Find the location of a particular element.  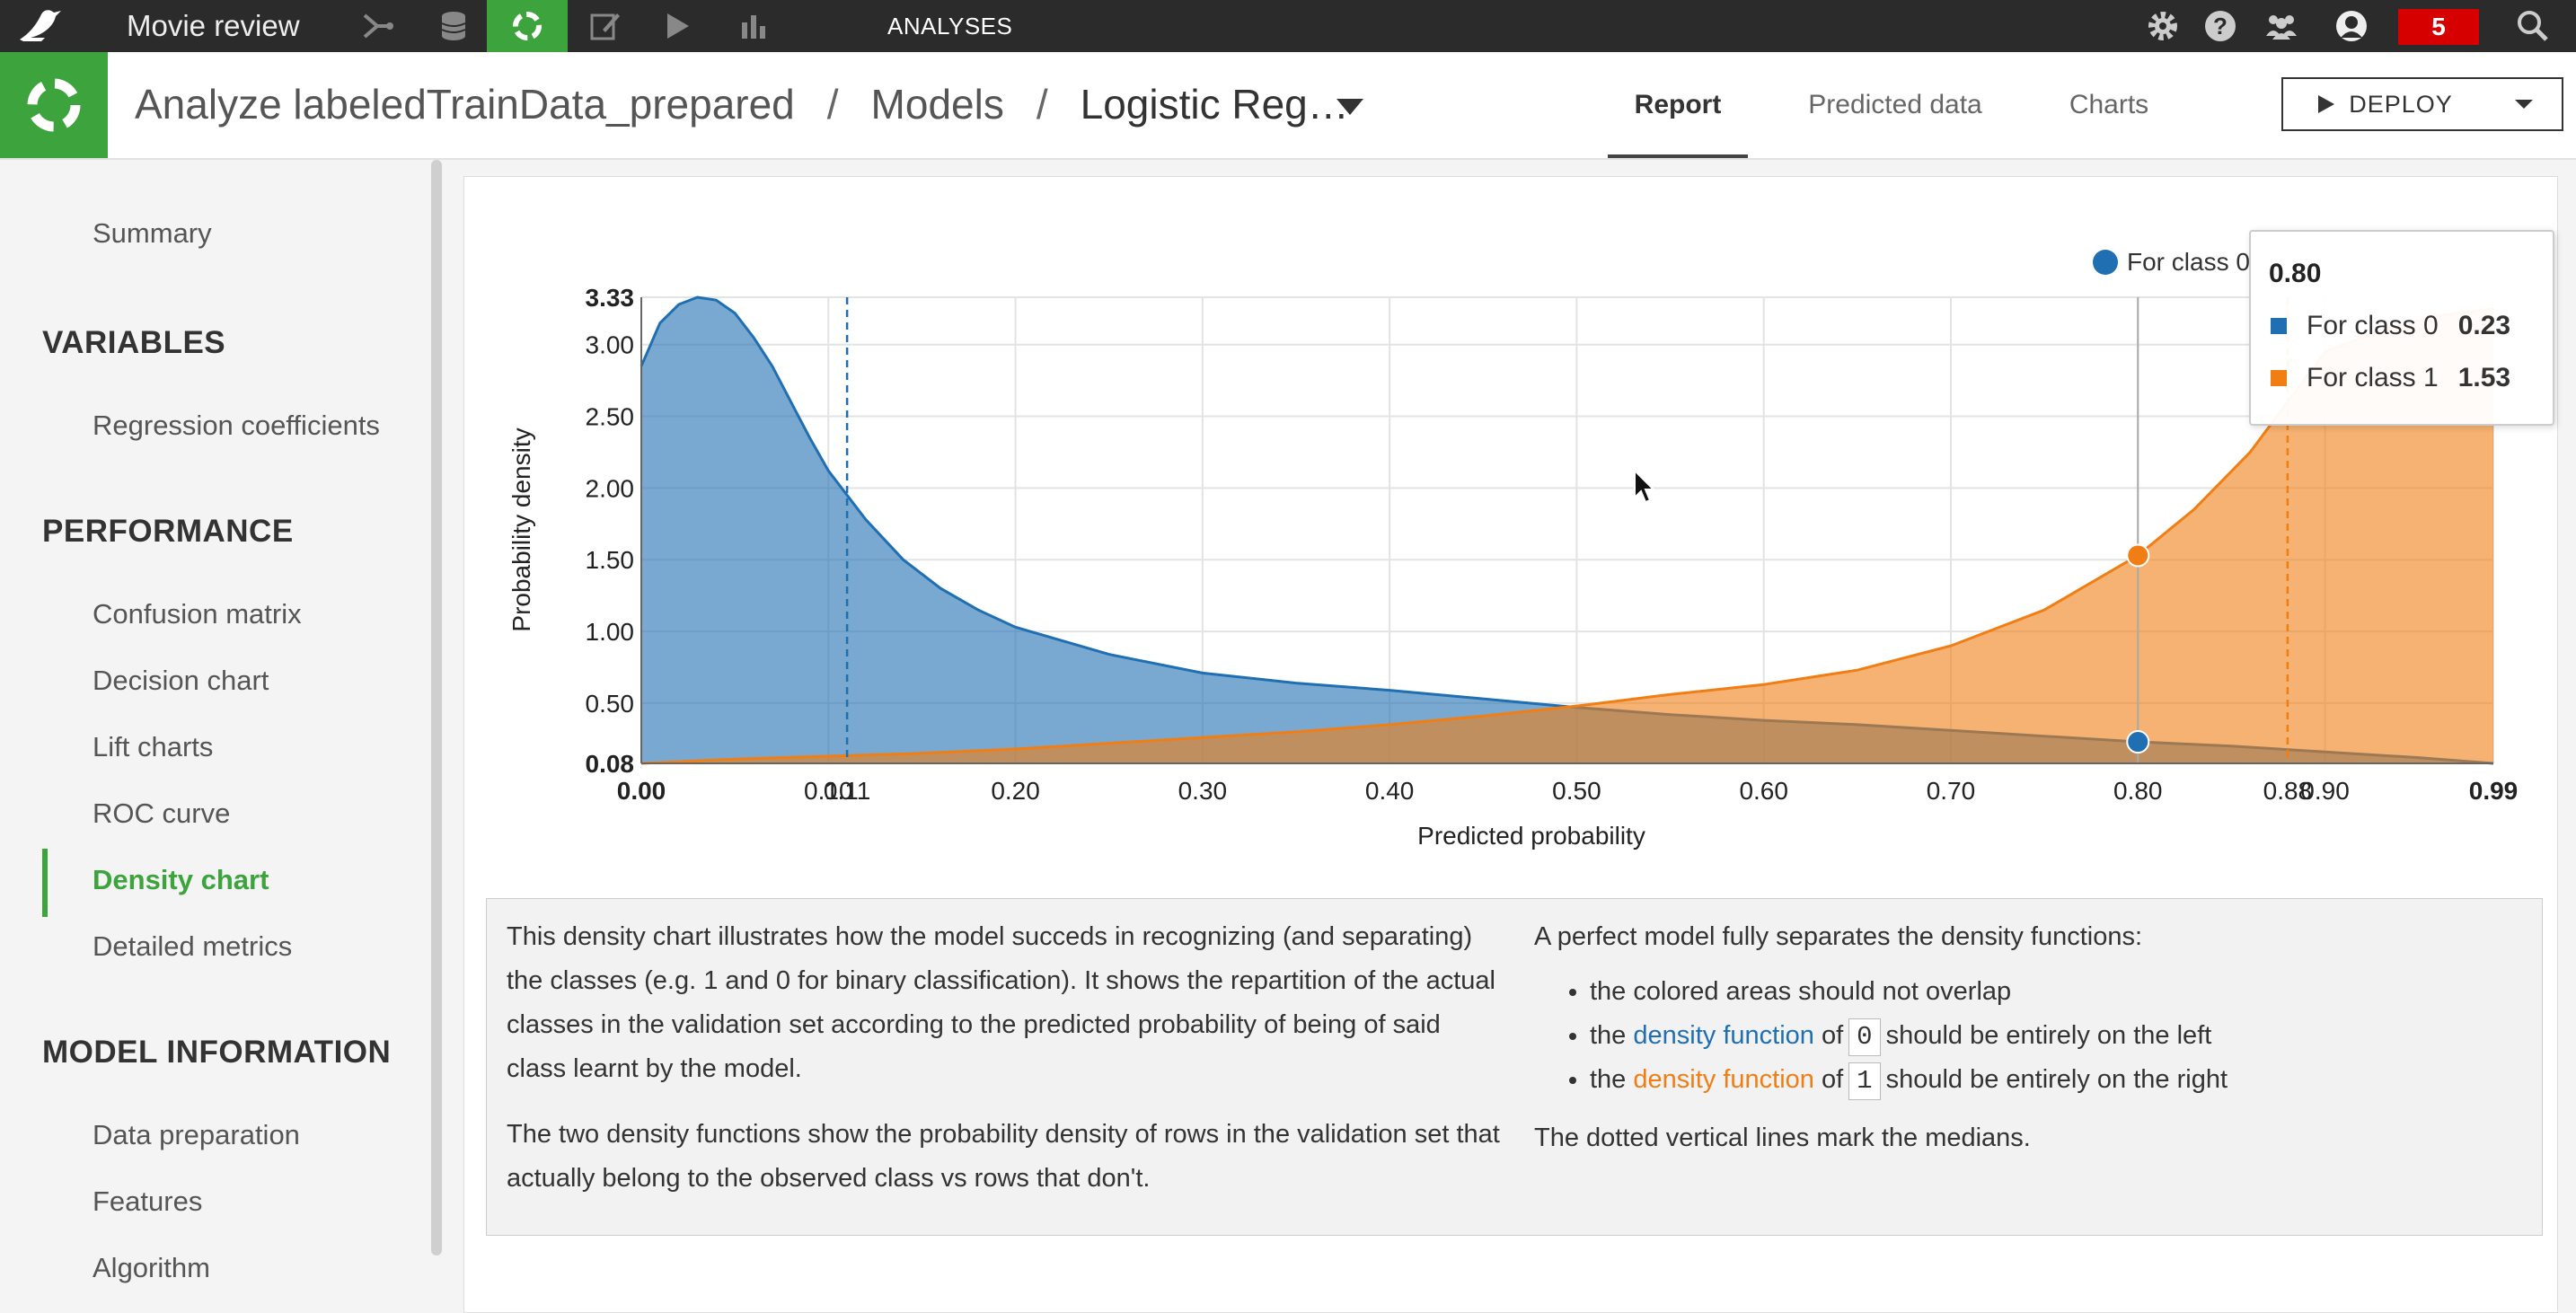

project-name: Movie review is located at coordinates (213, 25).